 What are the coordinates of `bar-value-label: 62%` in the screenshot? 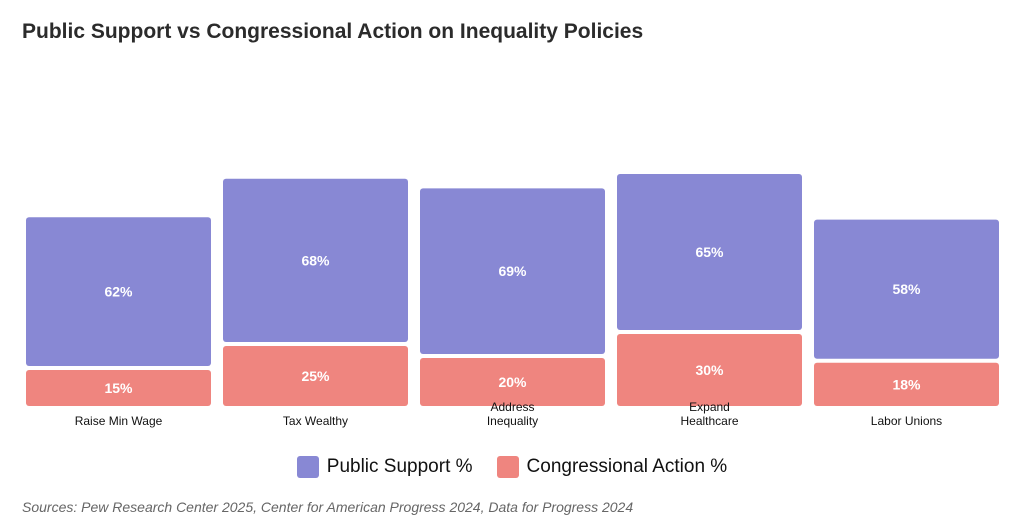 It's located at (118, 292).